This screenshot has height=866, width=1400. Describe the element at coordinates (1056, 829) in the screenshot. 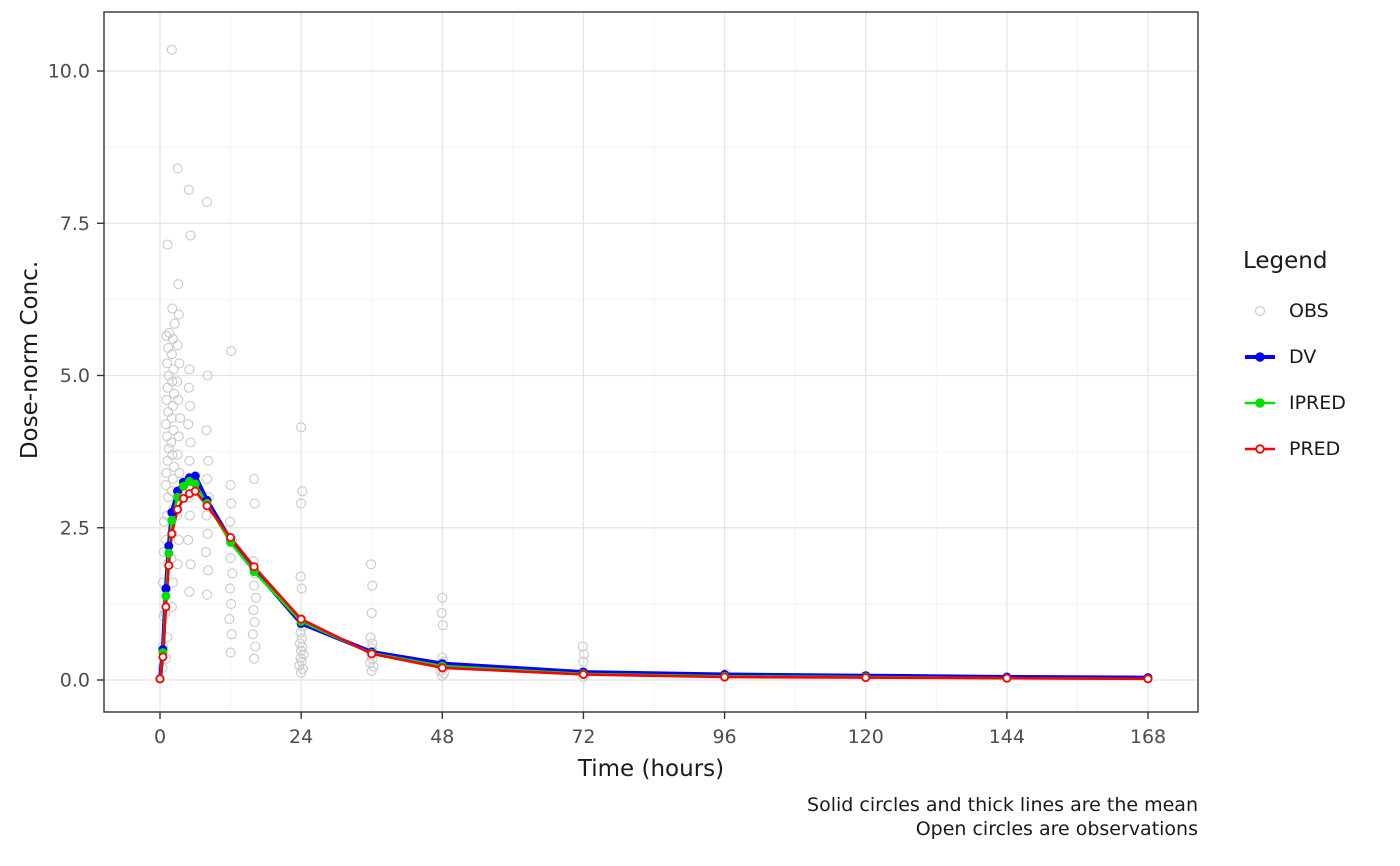

I see `caption-line-2: Open circles are observations` at that location.